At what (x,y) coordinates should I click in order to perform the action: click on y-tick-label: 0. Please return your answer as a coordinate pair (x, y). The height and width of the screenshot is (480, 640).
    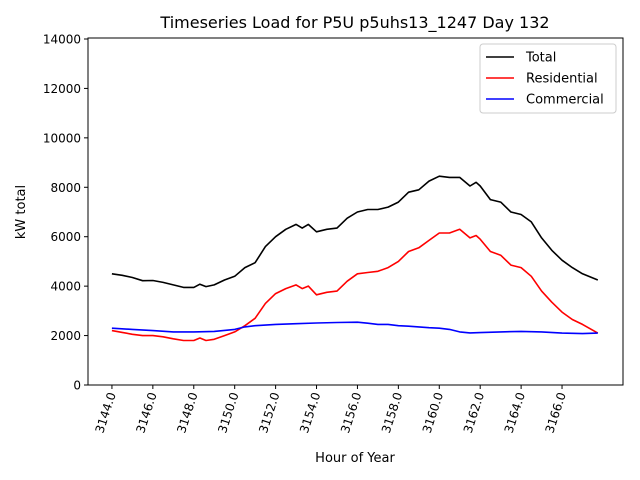
    Looking at the image, I should click on (77, 386).